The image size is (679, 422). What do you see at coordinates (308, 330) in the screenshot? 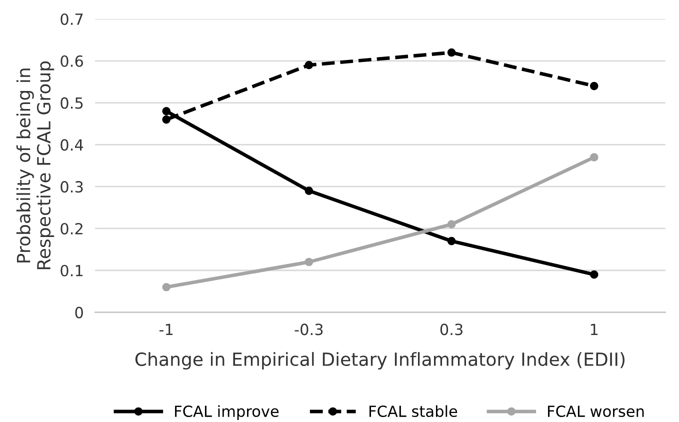
I see `x-tick-label: -0.3` at bounding box center [308, 330].